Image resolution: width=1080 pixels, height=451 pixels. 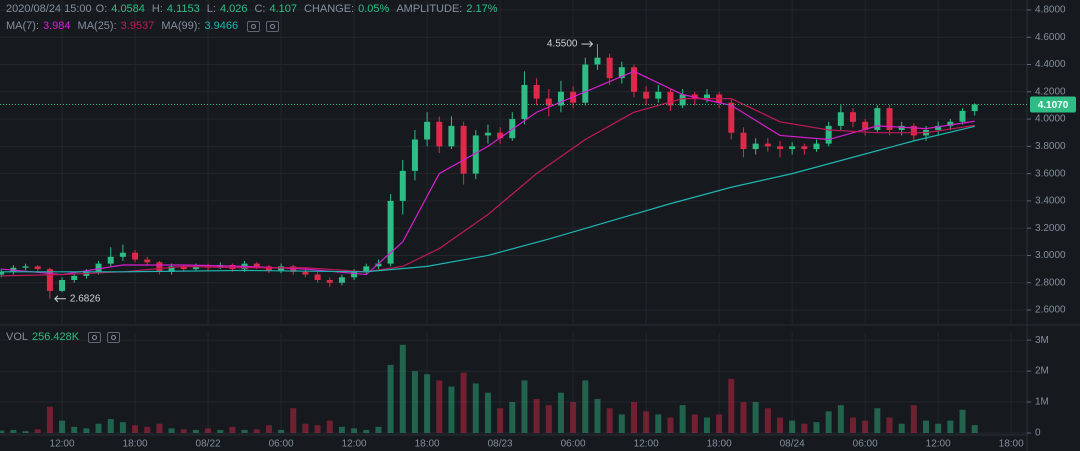 I want to click on last-price-label: 4.1070, so click(x=1053, y=105).